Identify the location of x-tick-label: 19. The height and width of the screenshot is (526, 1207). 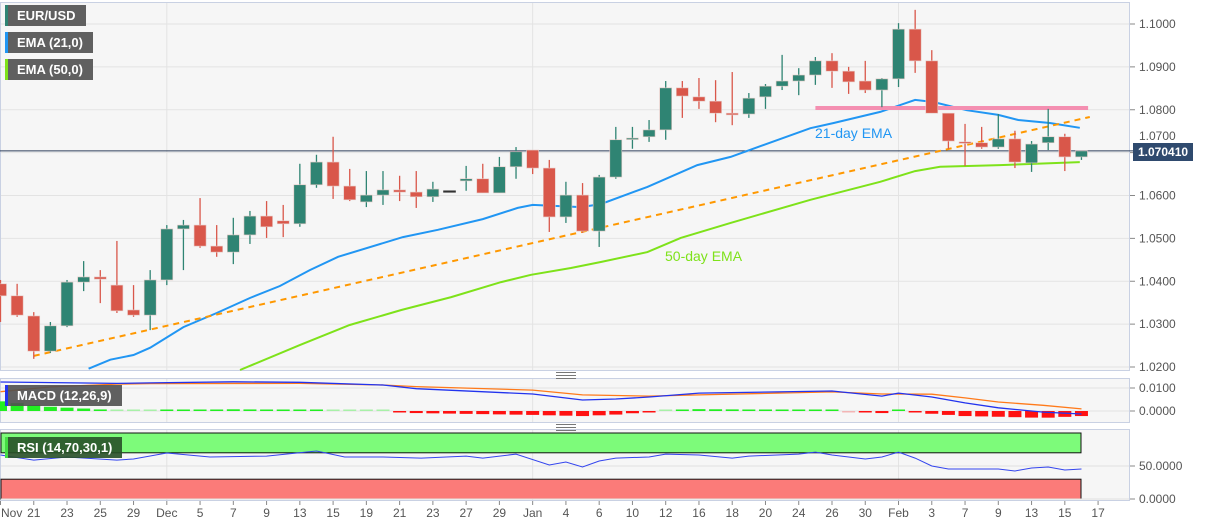
(367, 513).